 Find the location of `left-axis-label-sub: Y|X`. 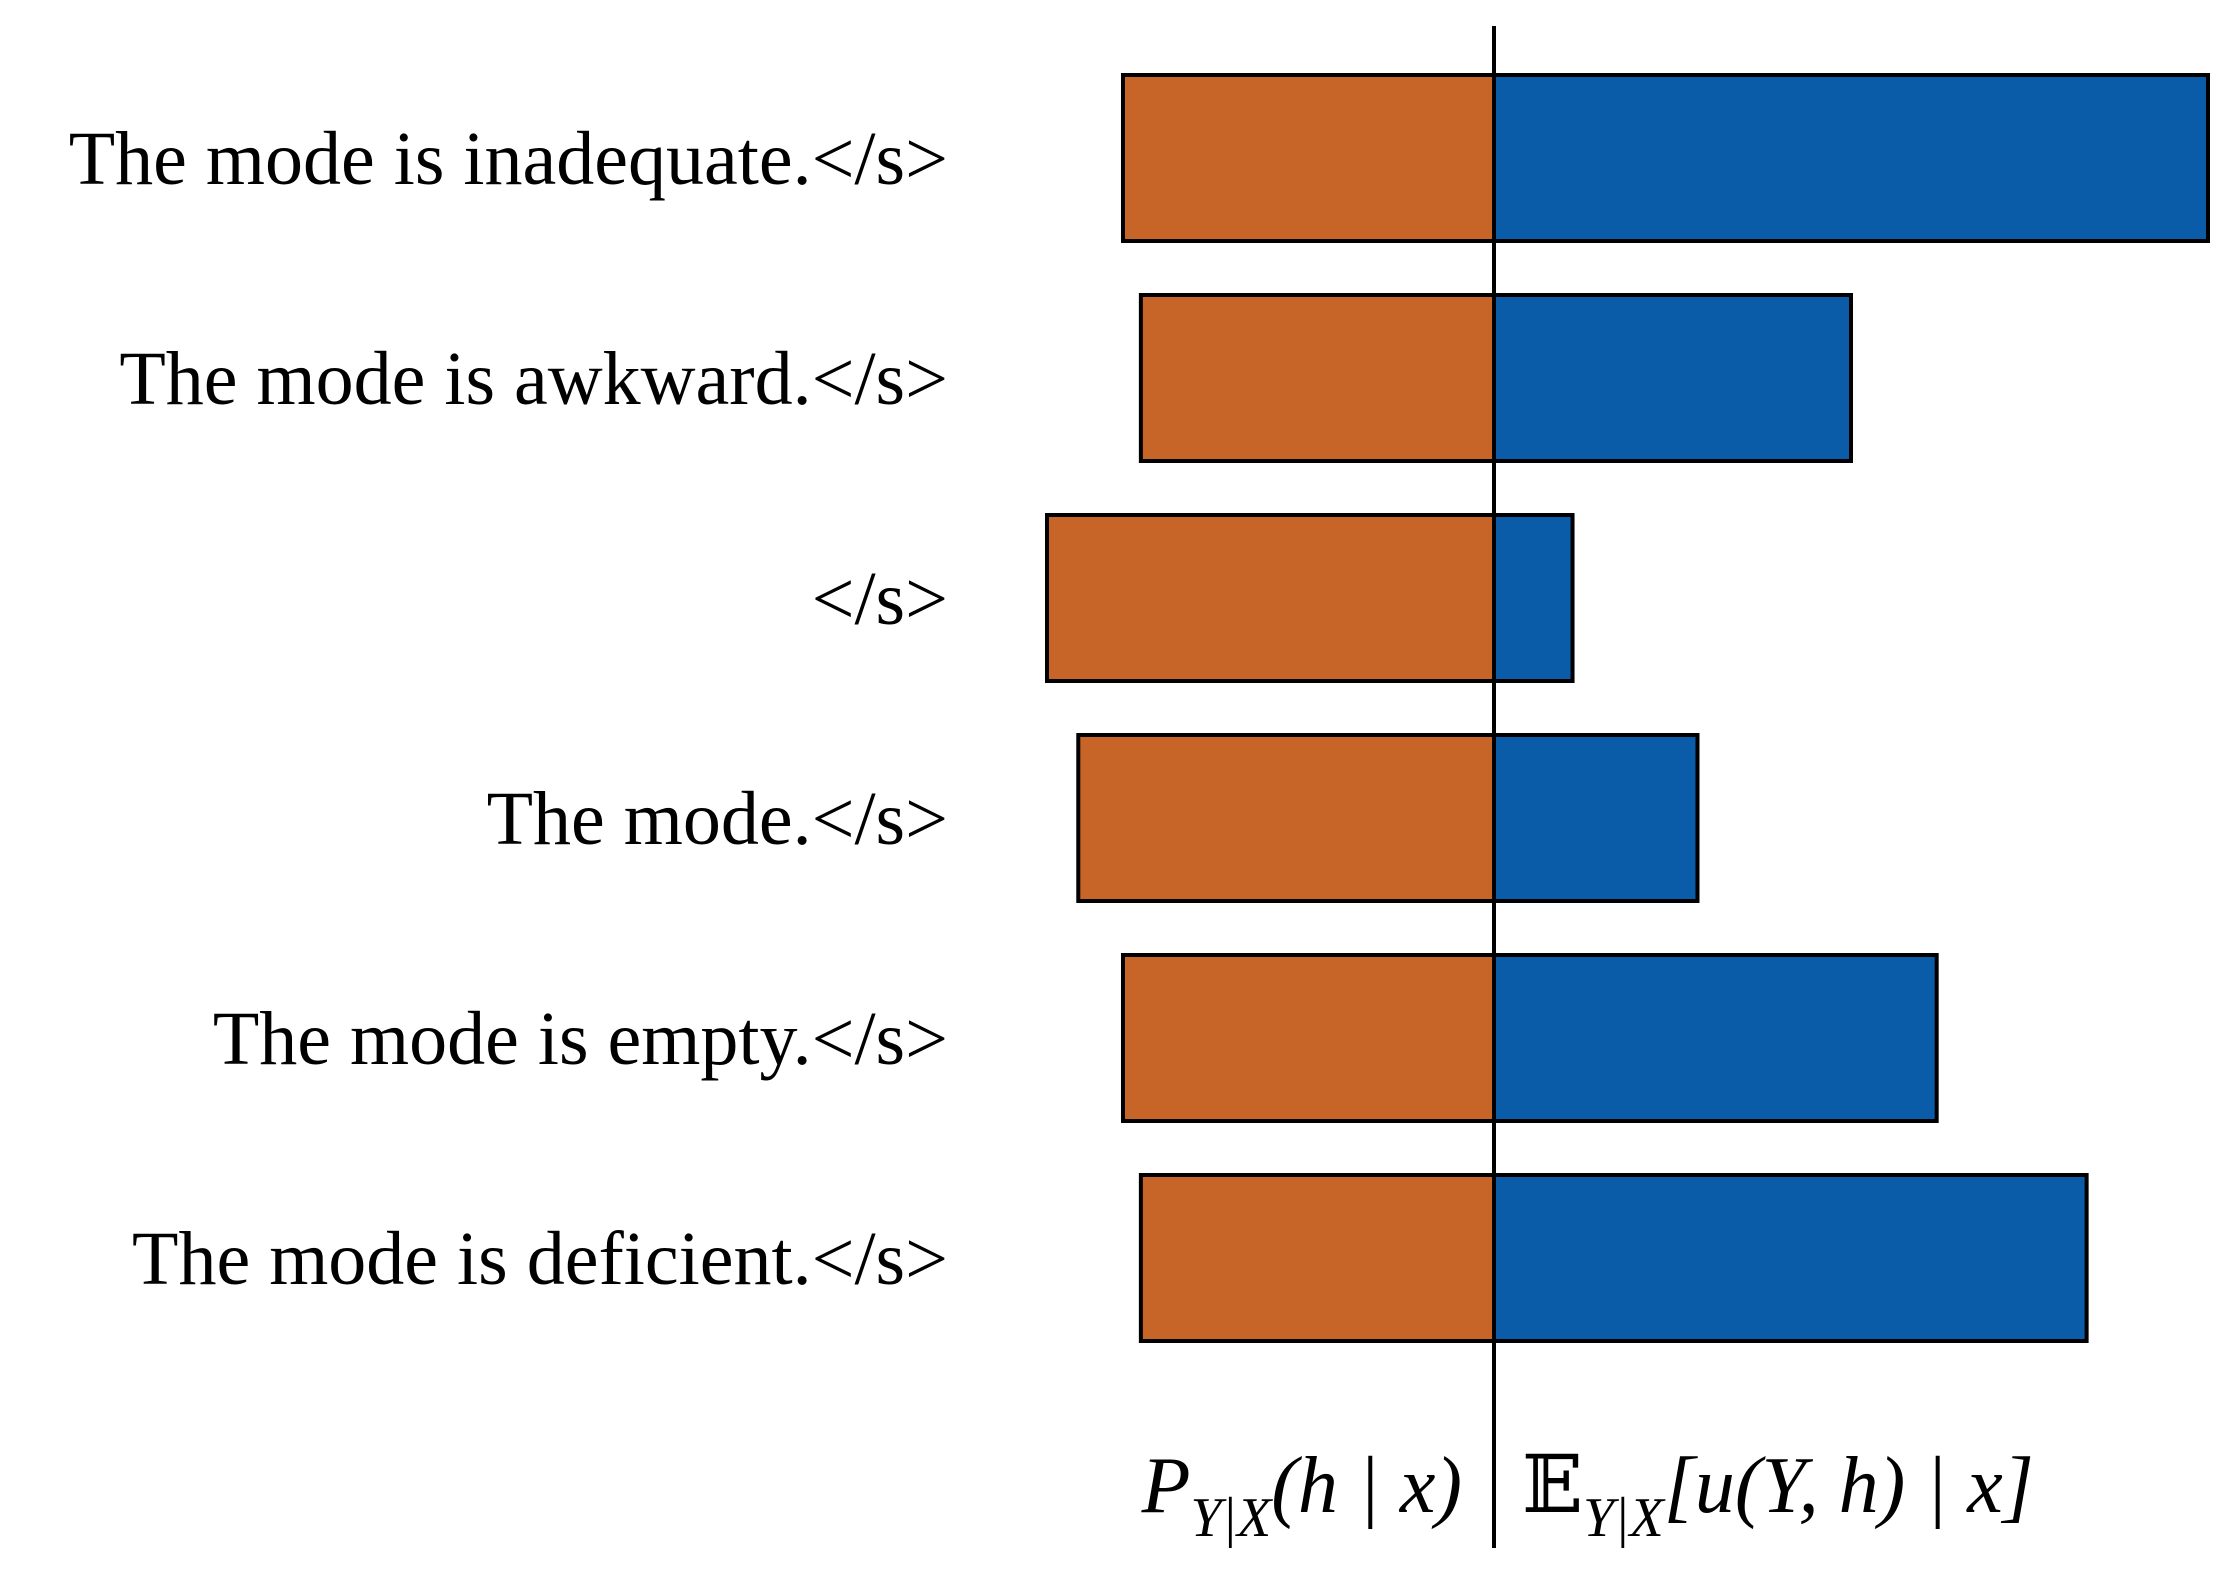

left-axis-label-sub: Y|X is located at coordinates (1232, 1518).